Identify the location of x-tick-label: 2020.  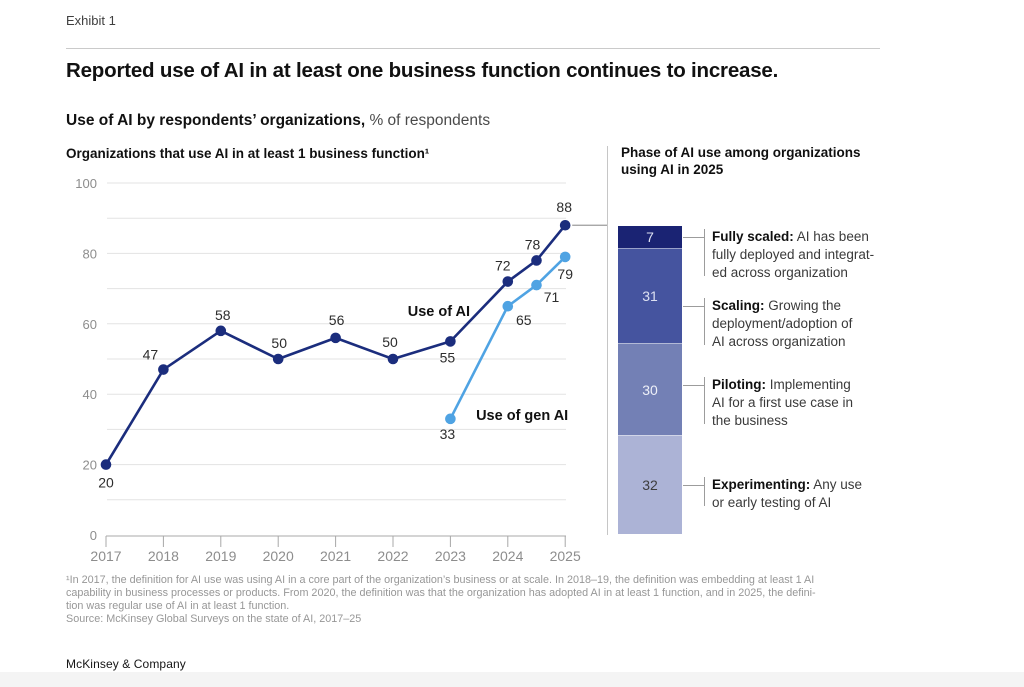
(278, 556).